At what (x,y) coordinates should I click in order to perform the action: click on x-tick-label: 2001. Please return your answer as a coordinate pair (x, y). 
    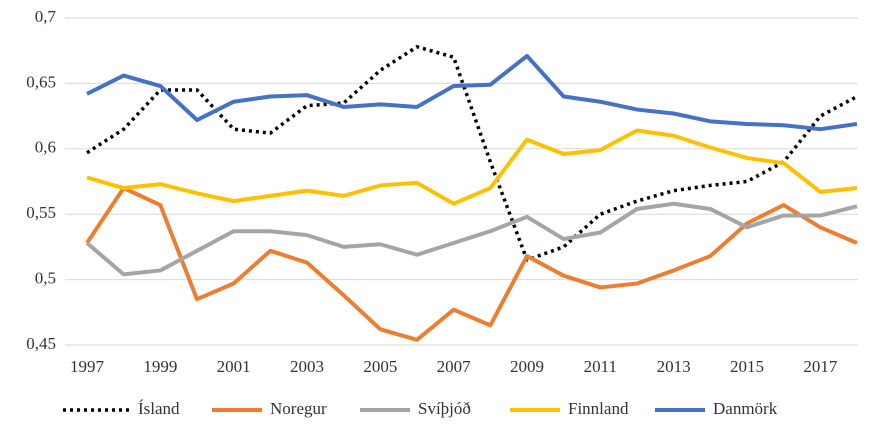
    Looking at the image, I should click on (234, 366).